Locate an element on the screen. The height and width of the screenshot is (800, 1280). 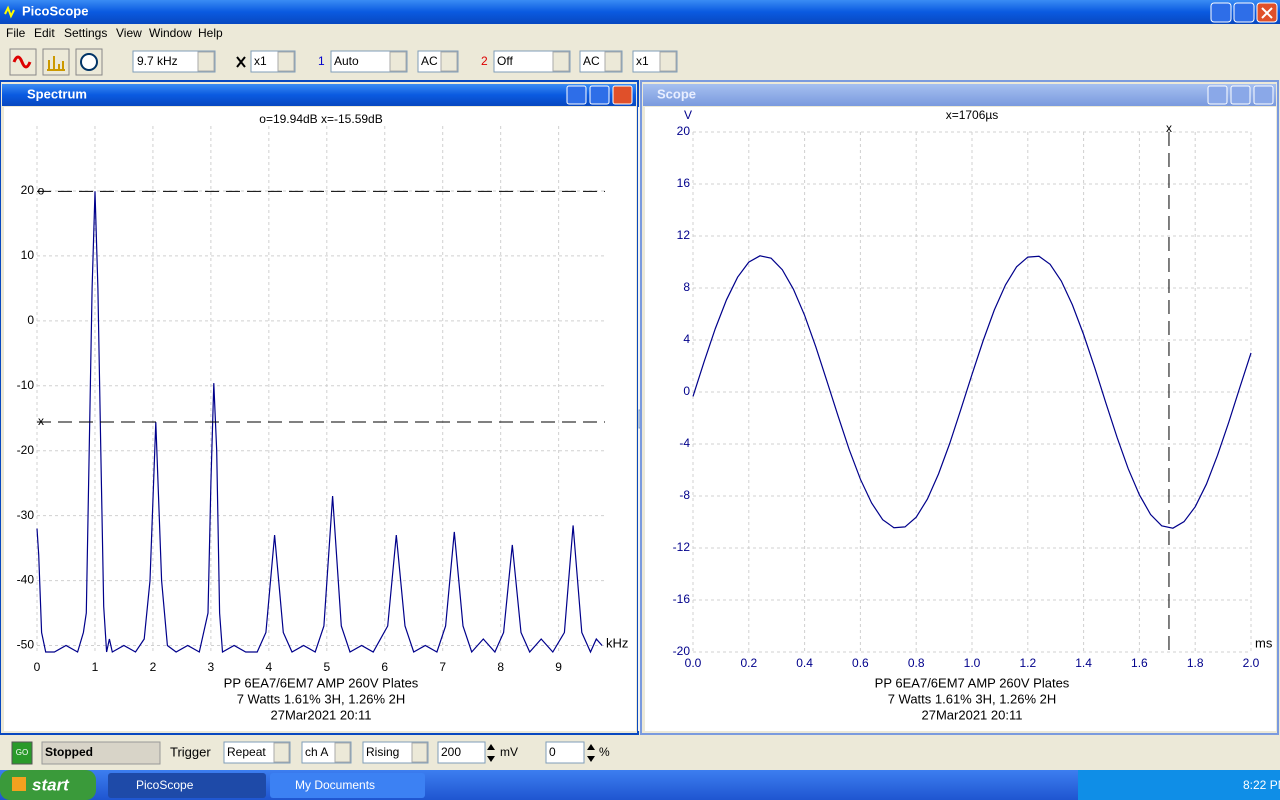
go-button is located at coordinates (22, 753).